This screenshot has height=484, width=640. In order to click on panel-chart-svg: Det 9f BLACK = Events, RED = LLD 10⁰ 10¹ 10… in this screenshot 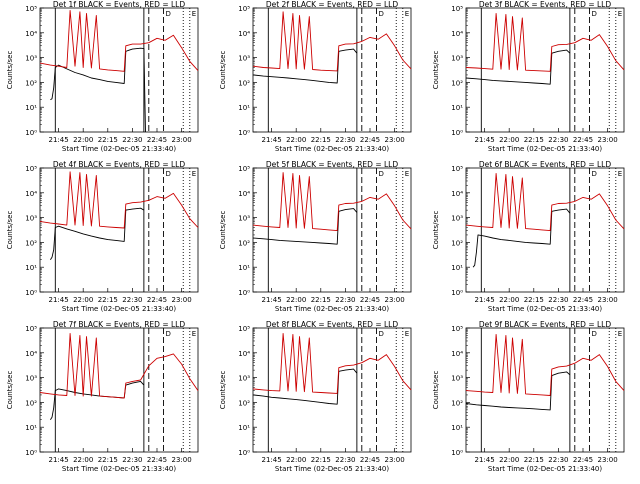, I will do `click(528, 396)`.